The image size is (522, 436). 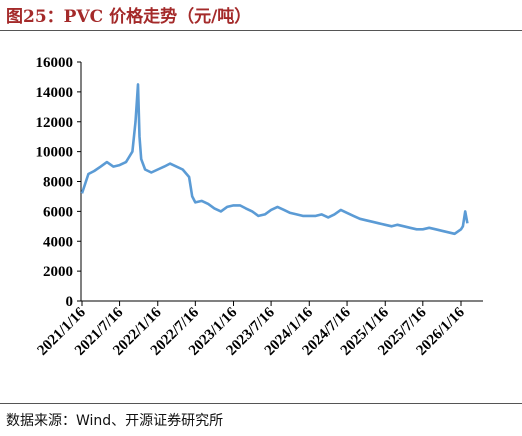 What do you see at coordinates (129, 17) in the screenshot?
I see `chart-title: 图25：PVC 价格走势（元/吨）` at bounding box center [129, 17].